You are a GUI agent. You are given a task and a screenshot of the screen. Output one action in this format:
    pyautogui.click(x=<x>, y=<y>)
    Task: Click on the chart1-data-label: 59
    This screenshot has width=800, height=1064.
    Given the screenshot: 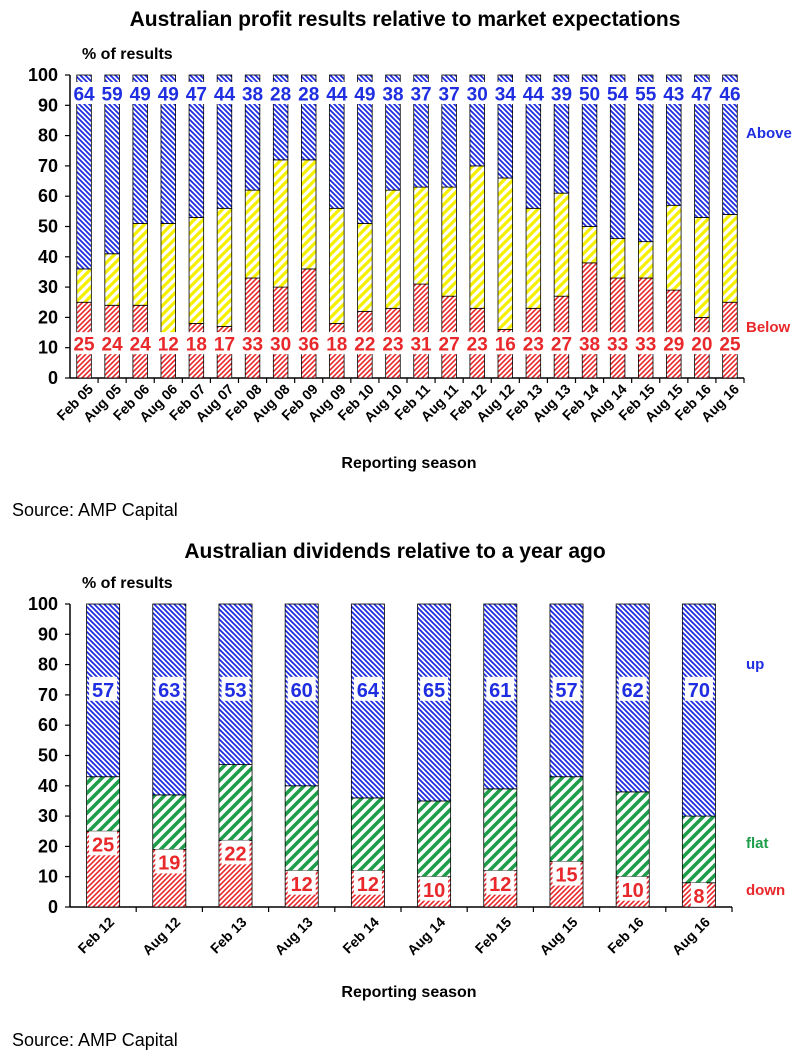 What is the action you would take?
    pyautogui.click(x=112, y=94)
    